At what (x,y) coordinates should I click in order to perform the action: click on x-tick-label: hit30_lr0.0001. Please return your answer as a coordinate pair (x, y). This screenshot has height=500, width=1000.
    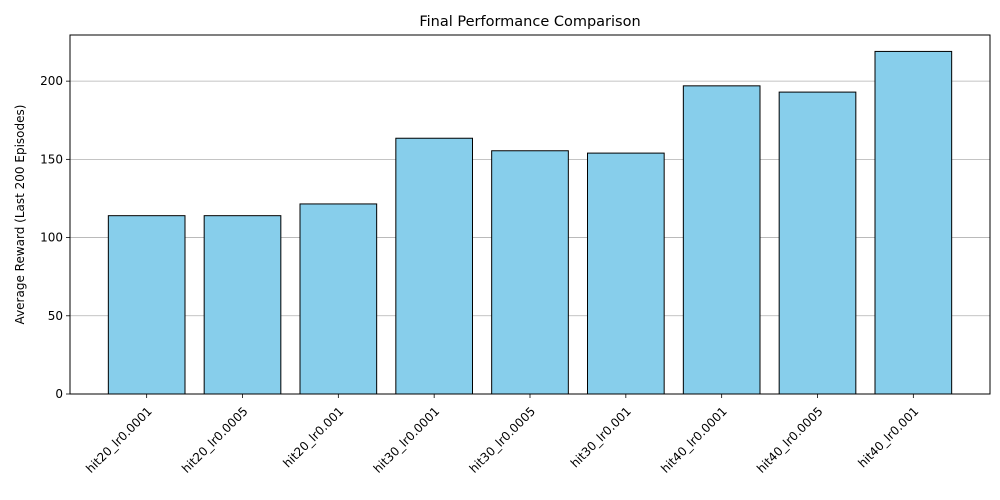
    Looking at the image, I should click on (407, 440).